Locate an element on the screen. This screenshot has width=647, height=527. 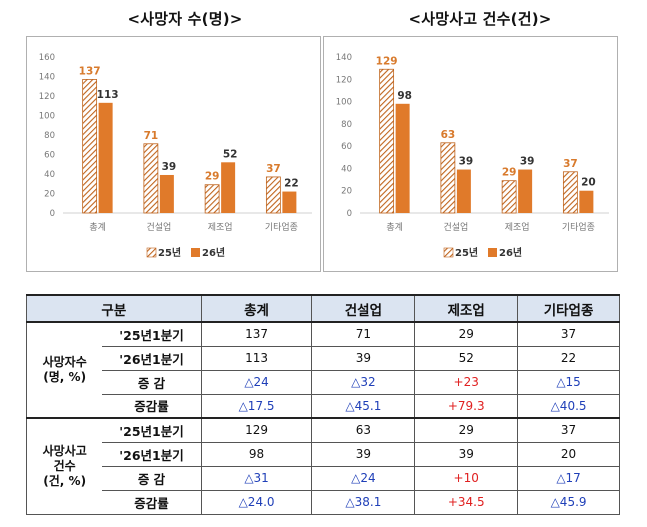
table-cell: △24.0 is located at coordinates (256, 502).